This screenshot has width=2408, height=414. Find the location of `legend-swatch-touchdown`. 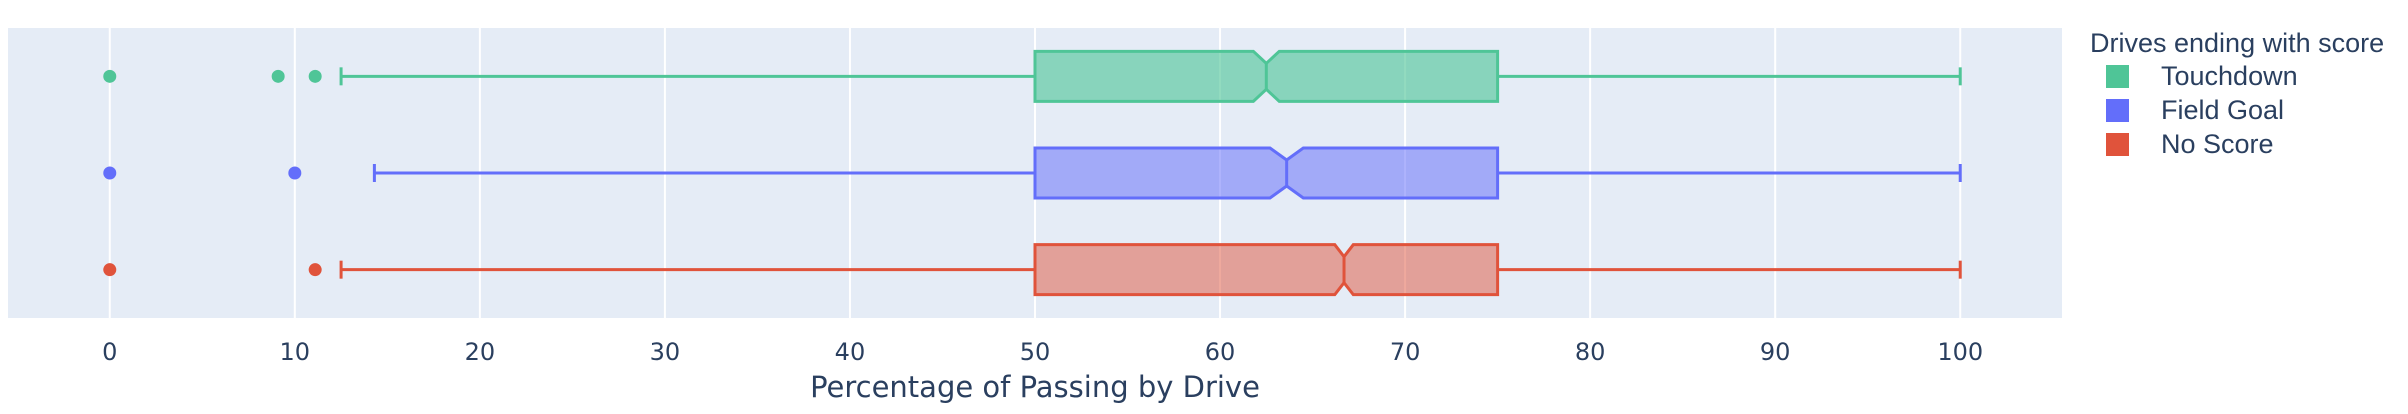

legend-swatch-touchdown is located at coordinates (2117, 76).